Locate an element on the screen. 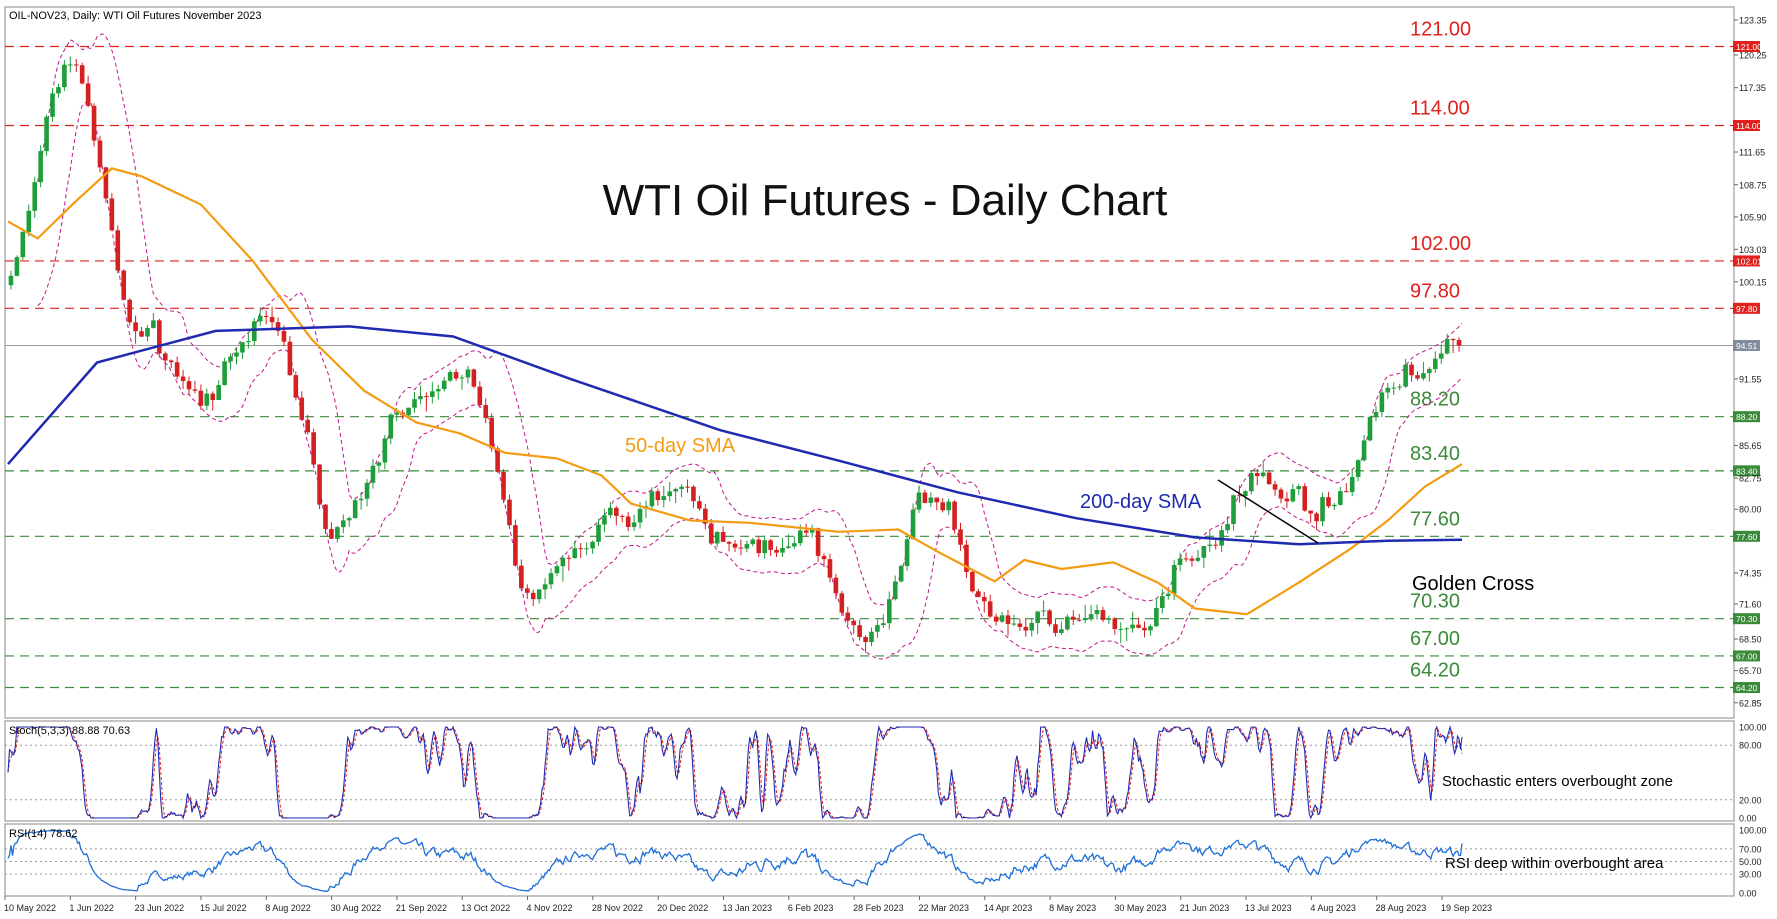 This screenshot has width=1777, height=919. level-label: 83.40 is located at coordinates (1435, 454).